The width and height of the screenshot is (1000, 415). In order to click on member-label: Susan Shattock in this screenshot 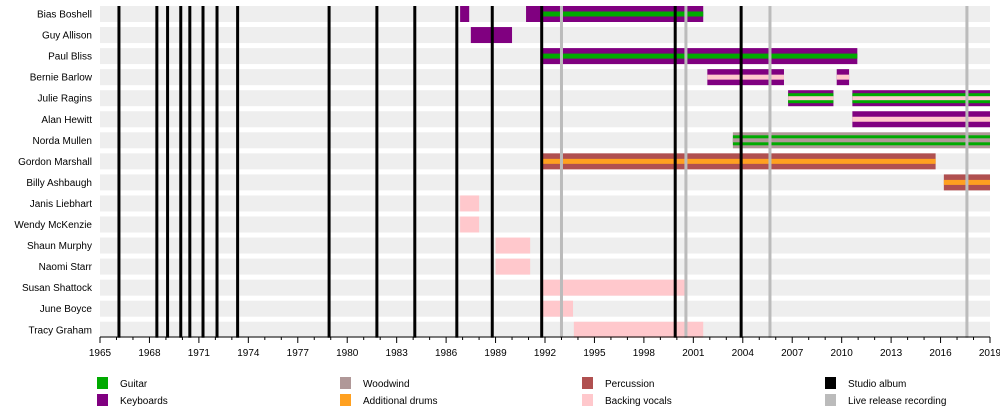, I will do `click(57, 288)`.